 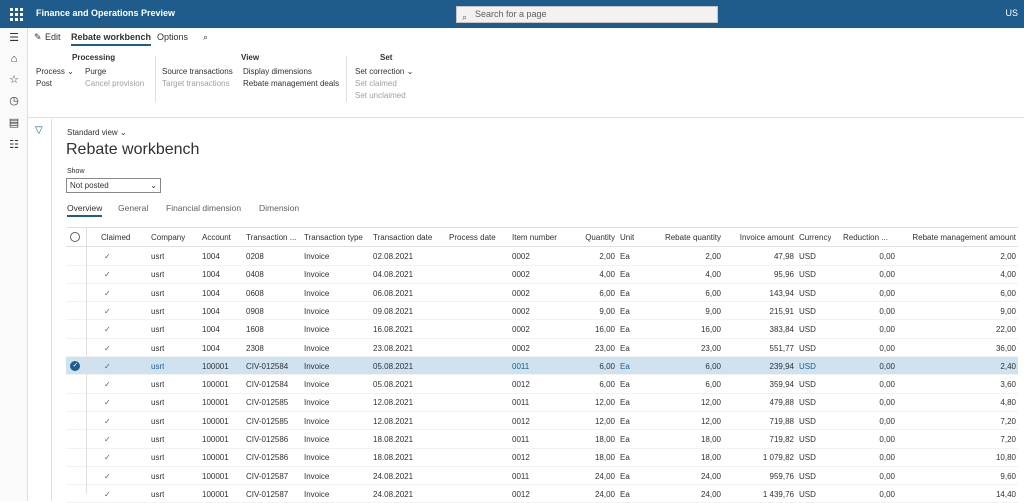 I want to click on clock-icon: ◷, so click(x=14, y=101).